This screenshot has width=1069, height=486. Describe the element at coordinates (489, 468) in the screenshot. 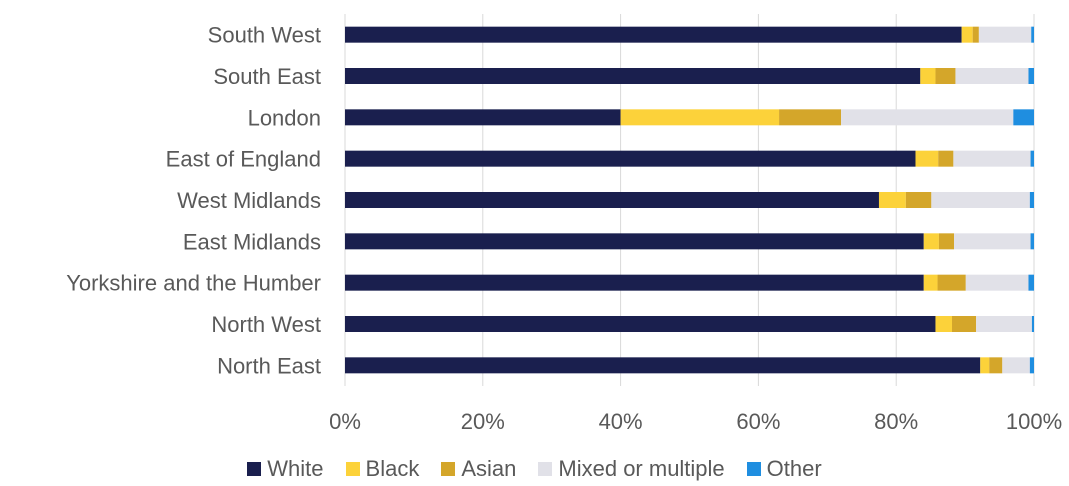

I see `legend-label: Asian` at that location.